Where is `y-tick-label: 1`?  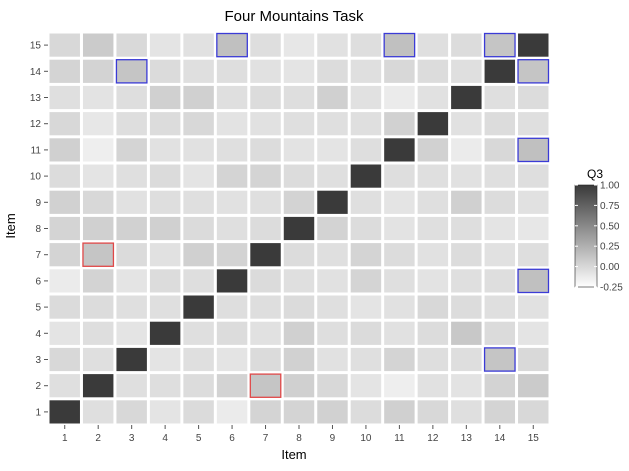 y-tick-label: 1 is located at coordinates (38, 412).